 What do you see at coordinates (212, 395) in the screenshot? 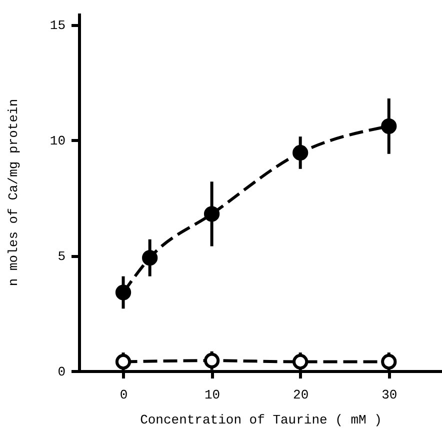
I see `x-tick-label: 10` at bounding box center [212, 395].